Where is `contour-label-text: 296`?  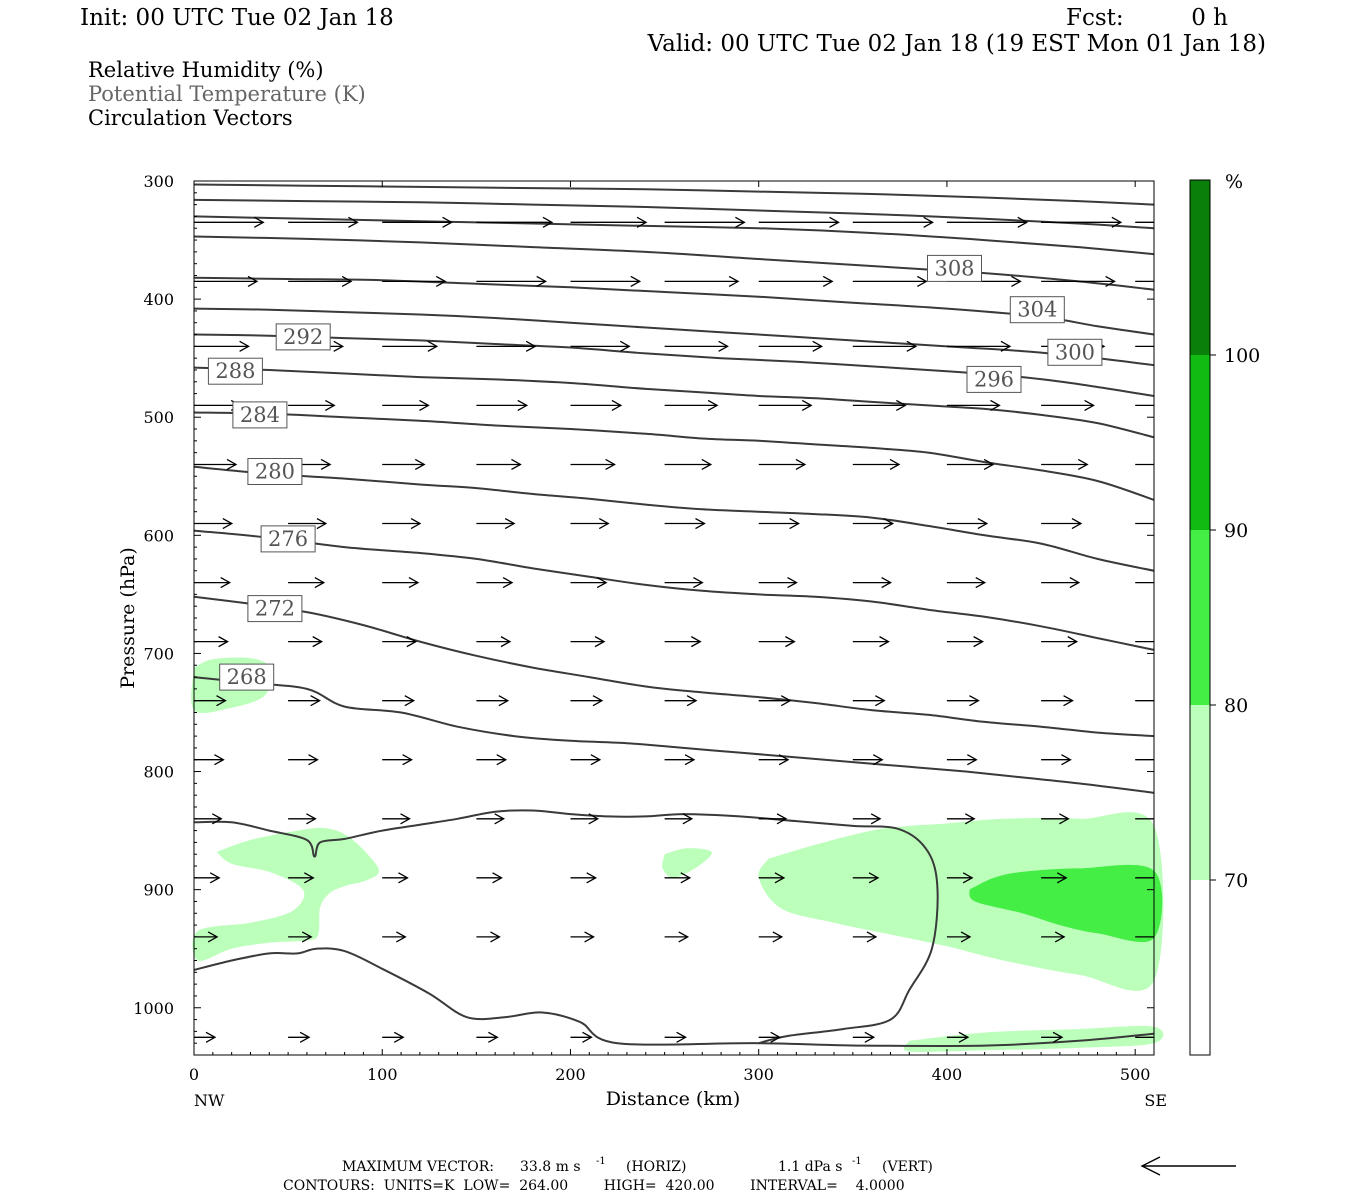 contour-label-text: 296 is located at coordinates (994, 379).